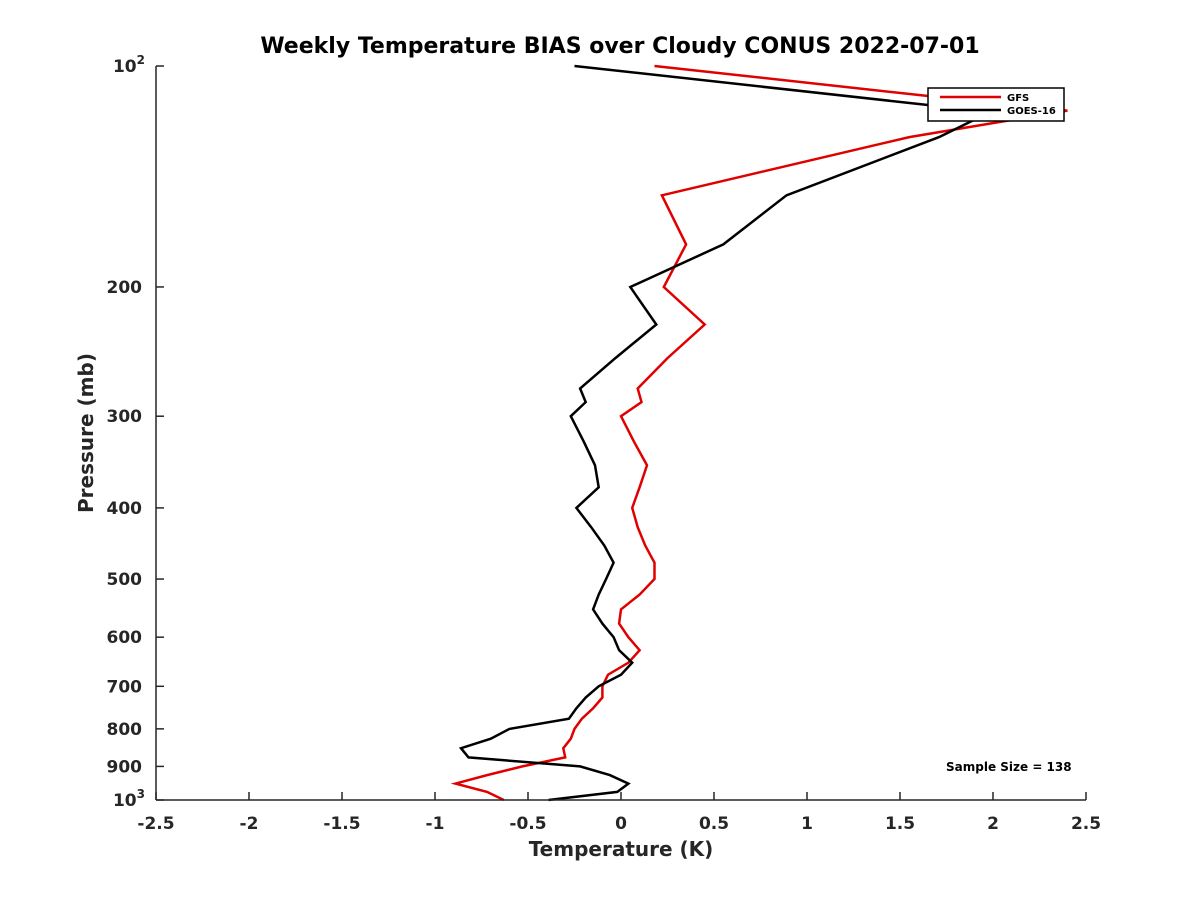 The width and height of the screenshot is (1200, 900). Describe the element at coordinates (125, 730) in the screenshot. I see `y-tick-label: 800` at that location.